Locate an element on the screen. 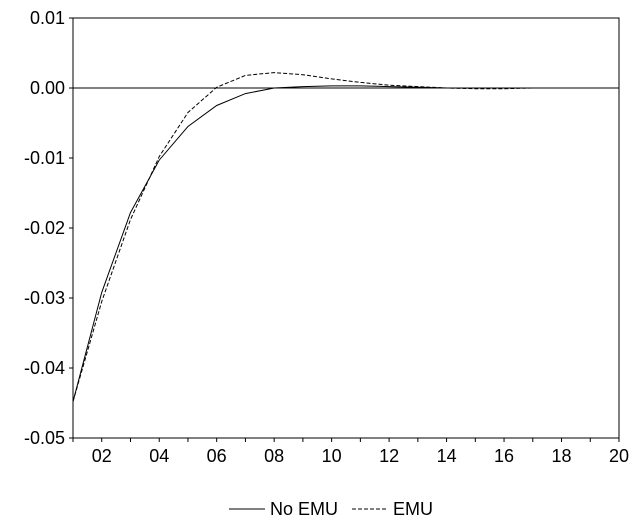 This screenshot has height=526, width=632. legend-label-no-emu: No EMU is located at coordinates (304, 509).